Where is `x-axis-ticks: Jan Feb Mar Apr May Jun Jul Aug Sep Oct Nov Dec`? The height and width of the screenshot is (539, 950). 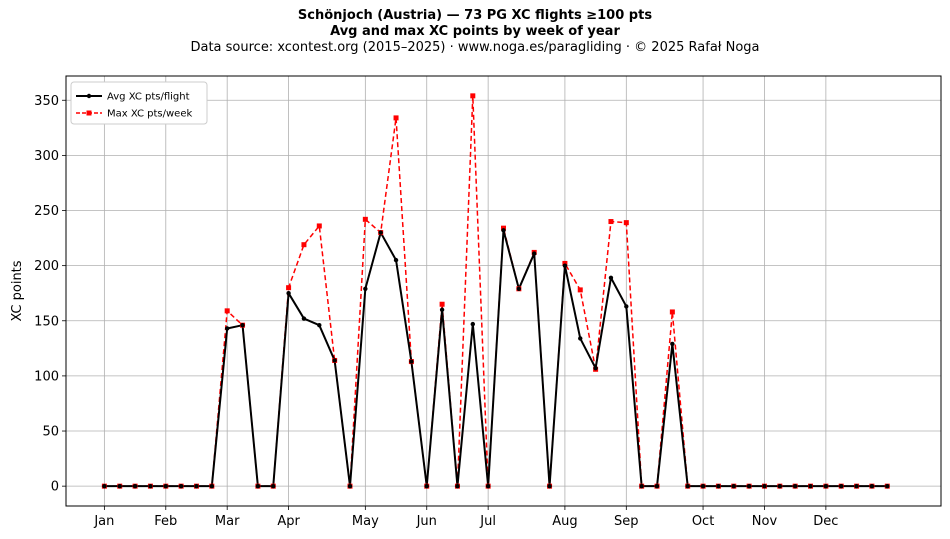 x-axis-ticks: Jan Feb Mar Apr May Jun Jul Aug Sep Oct Nov Dec is located at coordinates (465, 517).